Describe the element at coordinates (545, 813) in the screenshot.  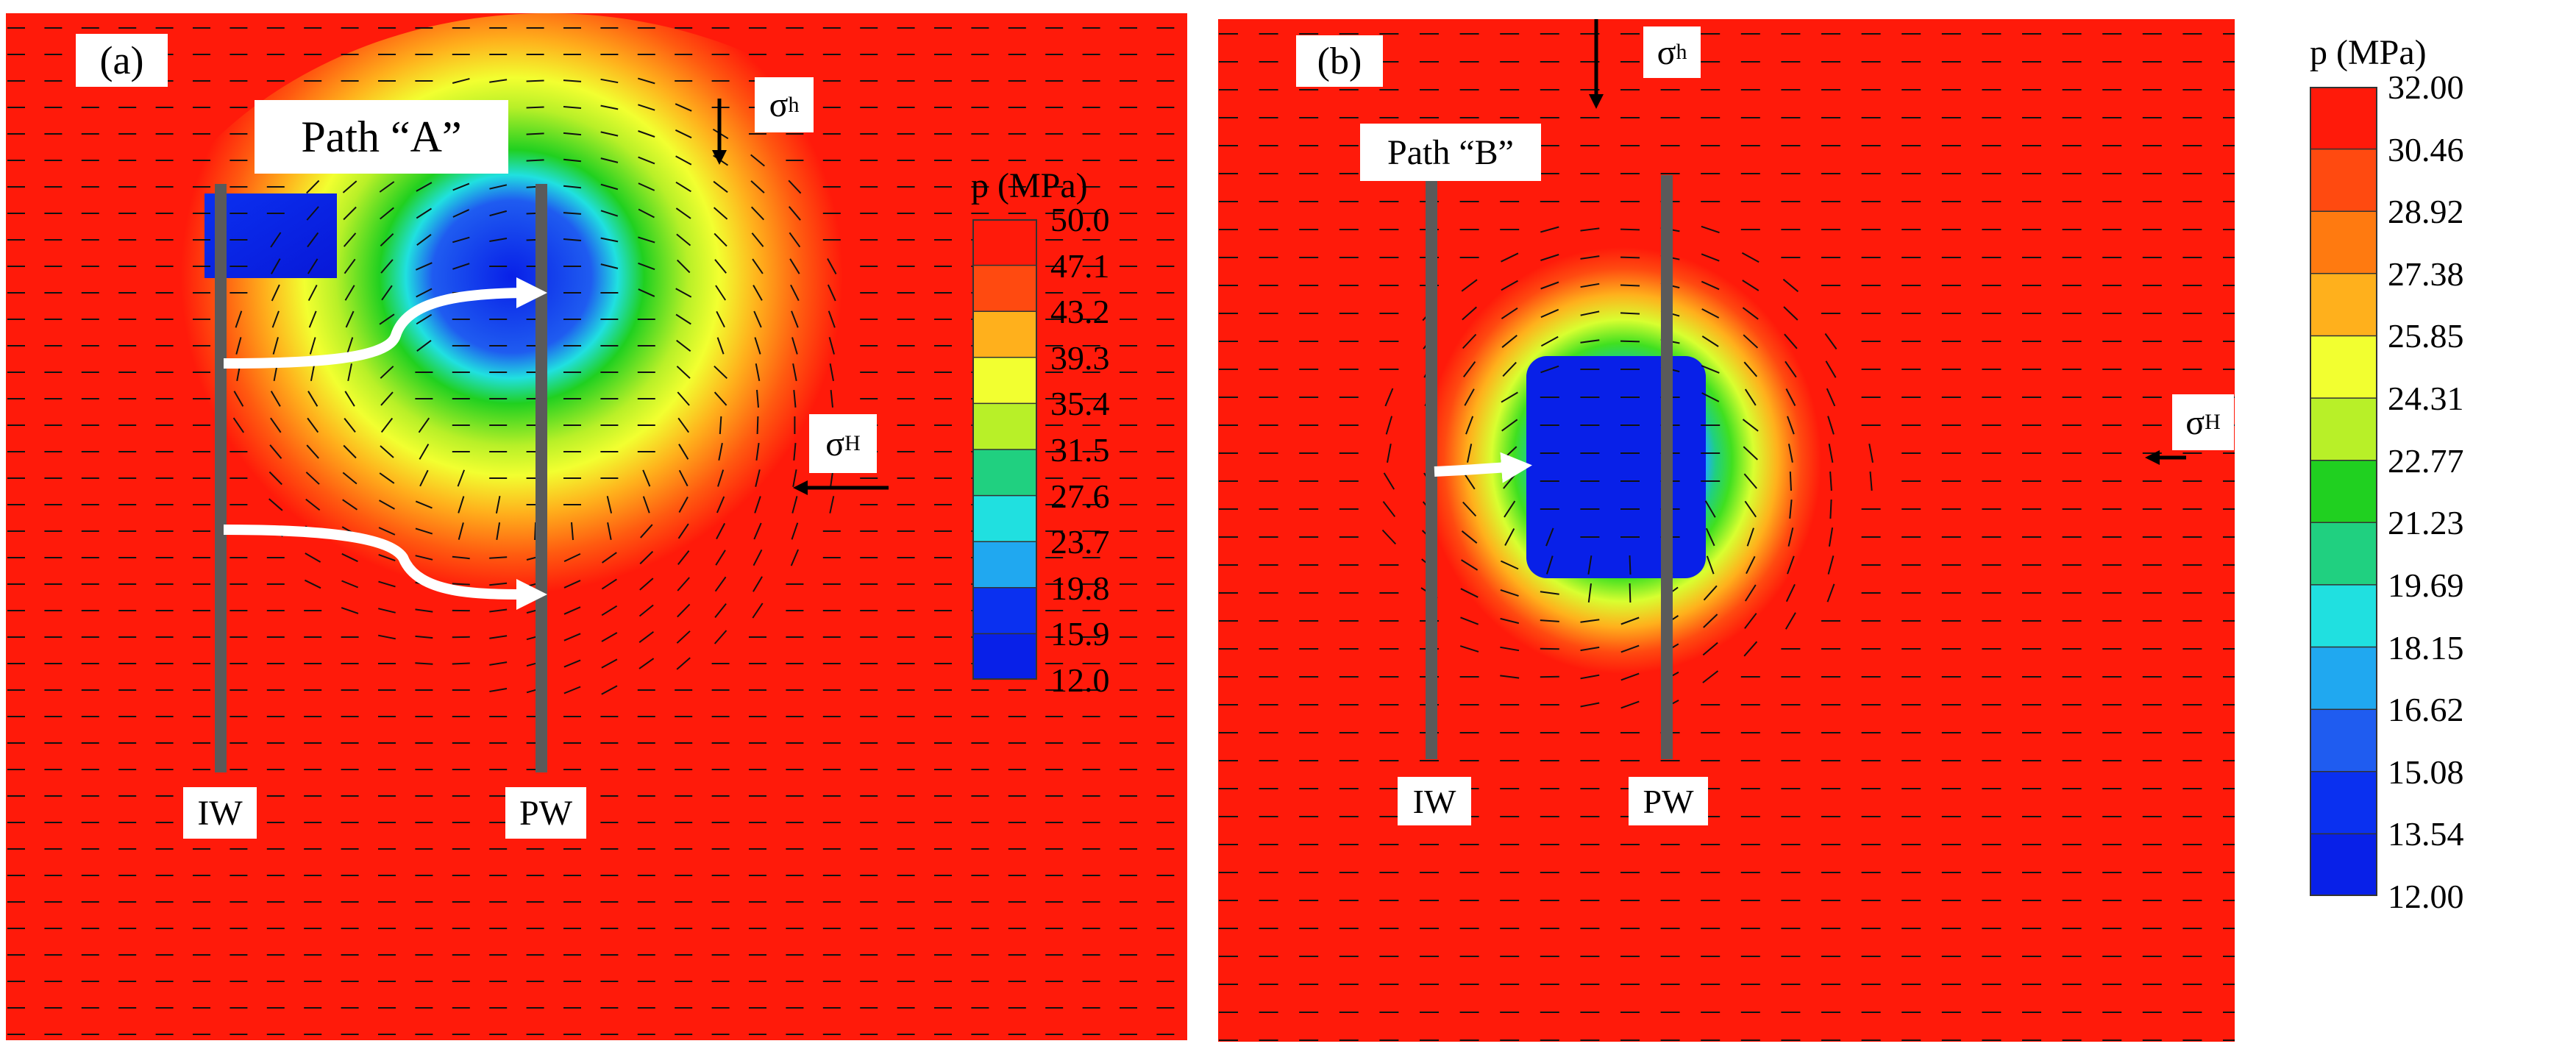
I see `production-well-label-a: PW` at that location.